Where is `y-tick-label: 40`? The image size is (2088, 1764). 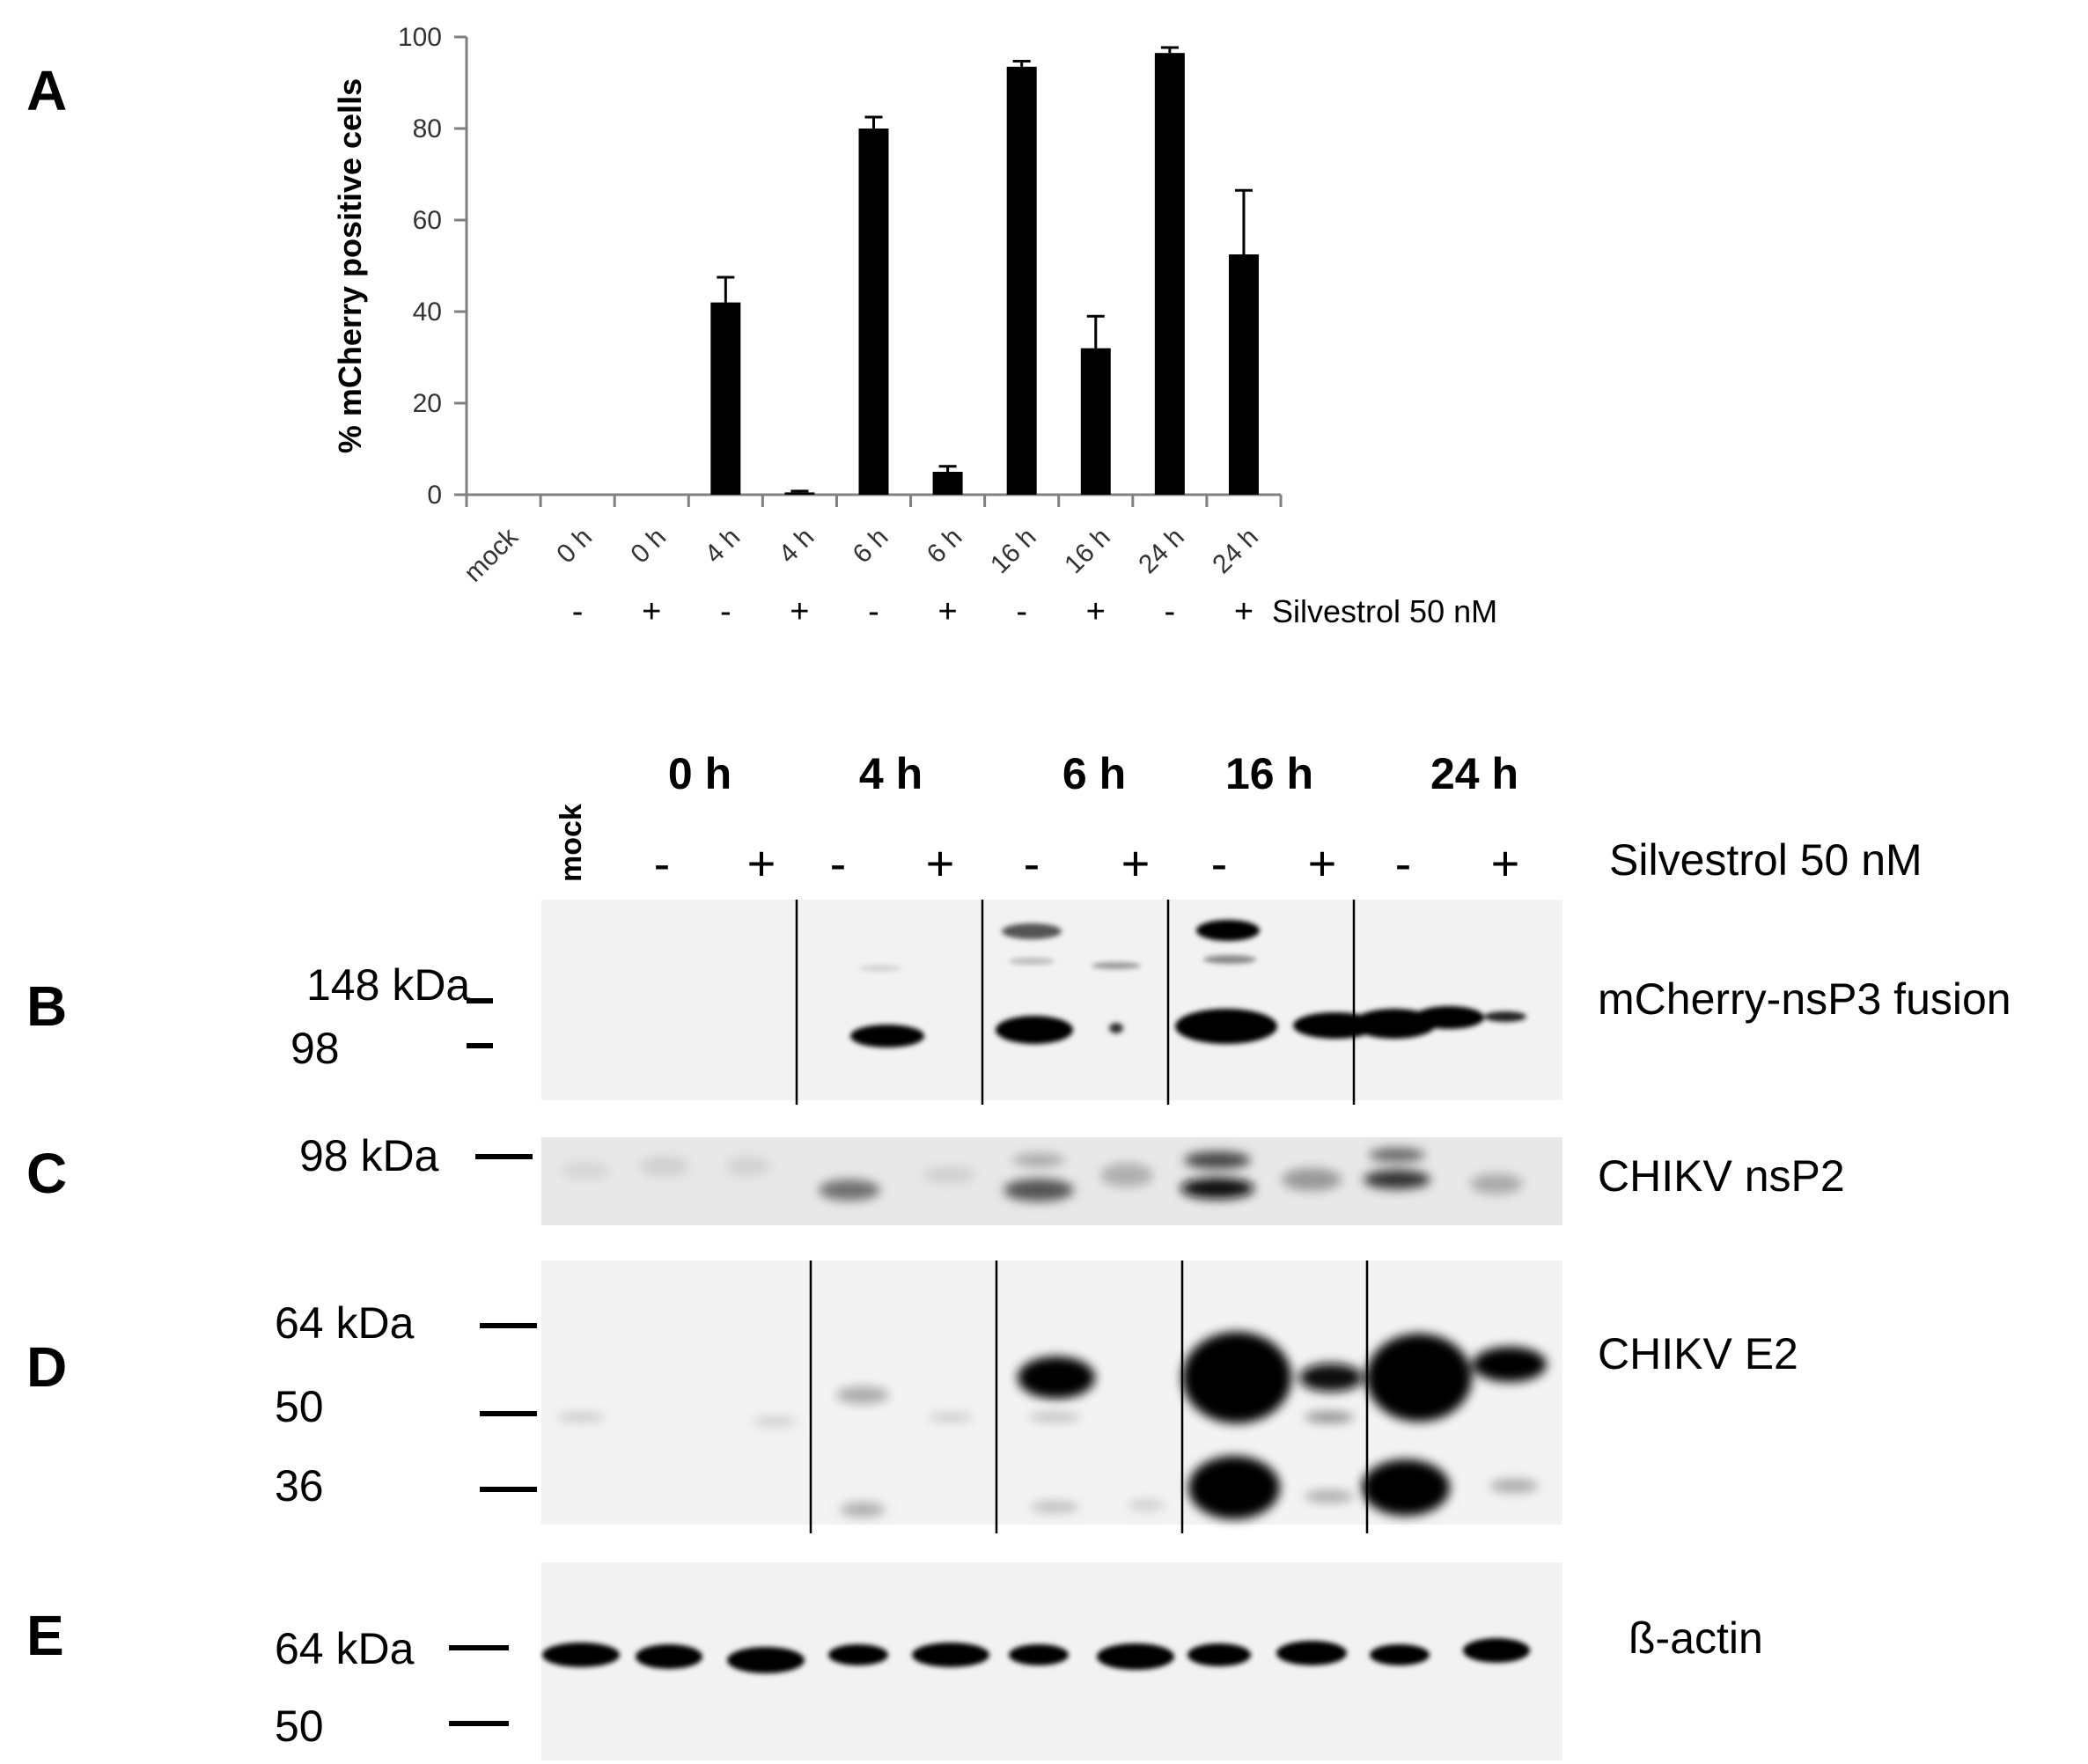
y-tick-label: 40 is located at coordinates (427, 312).